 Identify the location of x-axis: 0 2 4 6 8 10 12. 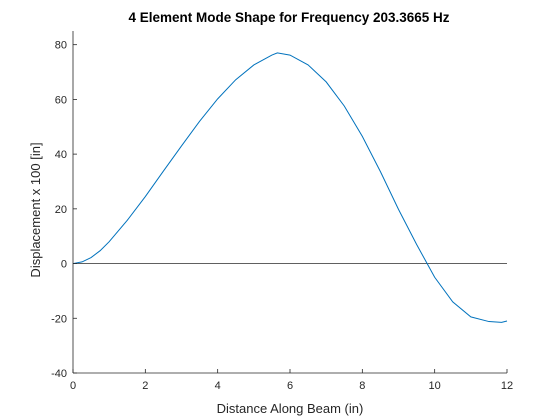
(291, 380).